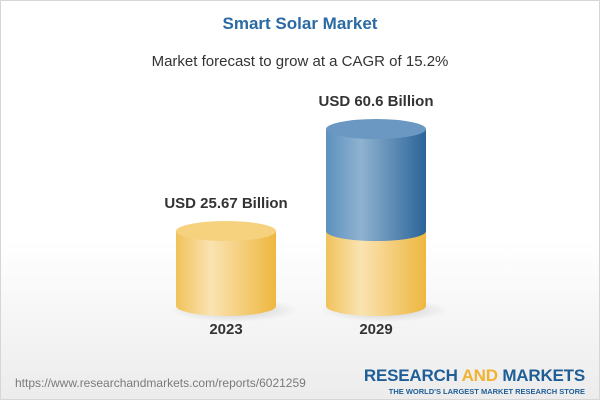 The width and height of the screenshot is (600, 401). I want to click on logo-word: RESEARCH, so click(412, 375).